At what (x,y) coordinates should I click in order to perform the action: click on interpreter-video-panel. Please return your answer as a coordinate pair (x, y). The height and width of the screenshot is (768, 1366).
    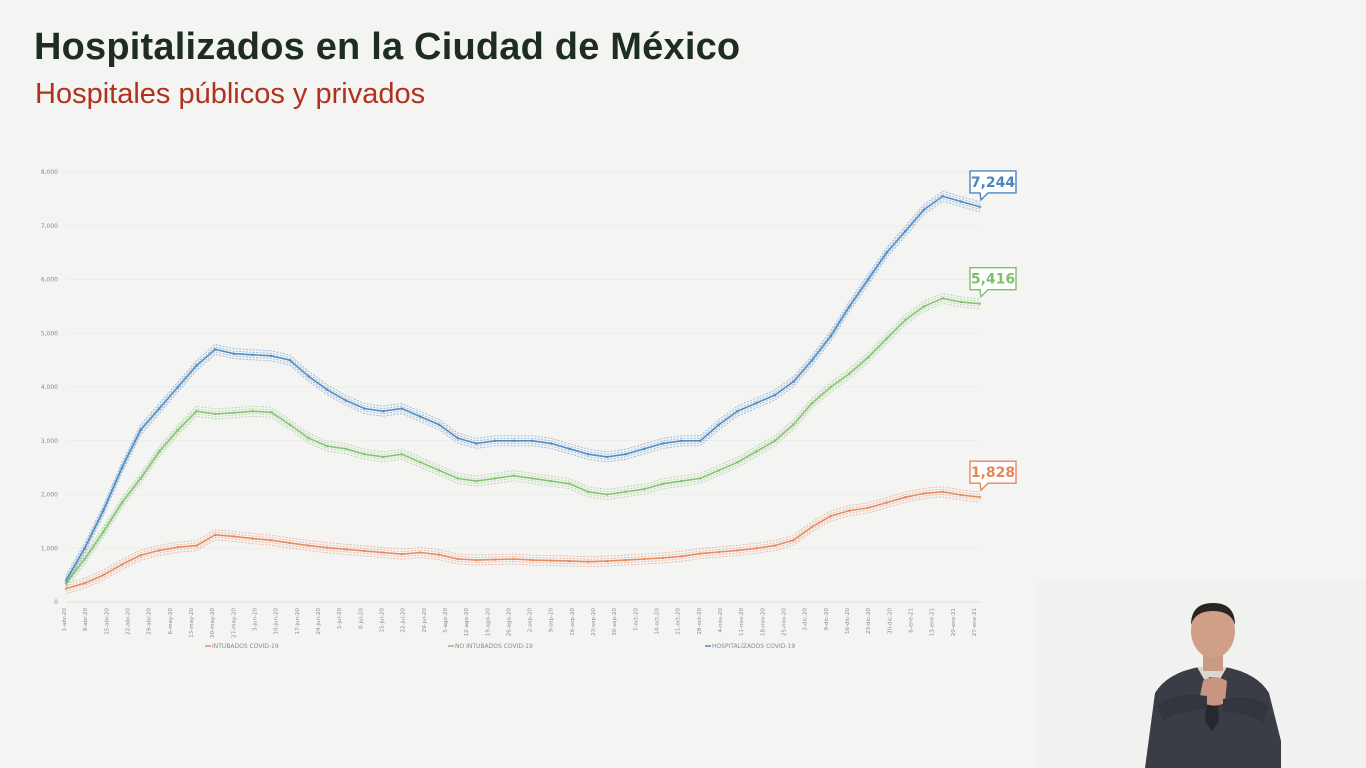
    Looking at the image, I should click on (1201, 674).